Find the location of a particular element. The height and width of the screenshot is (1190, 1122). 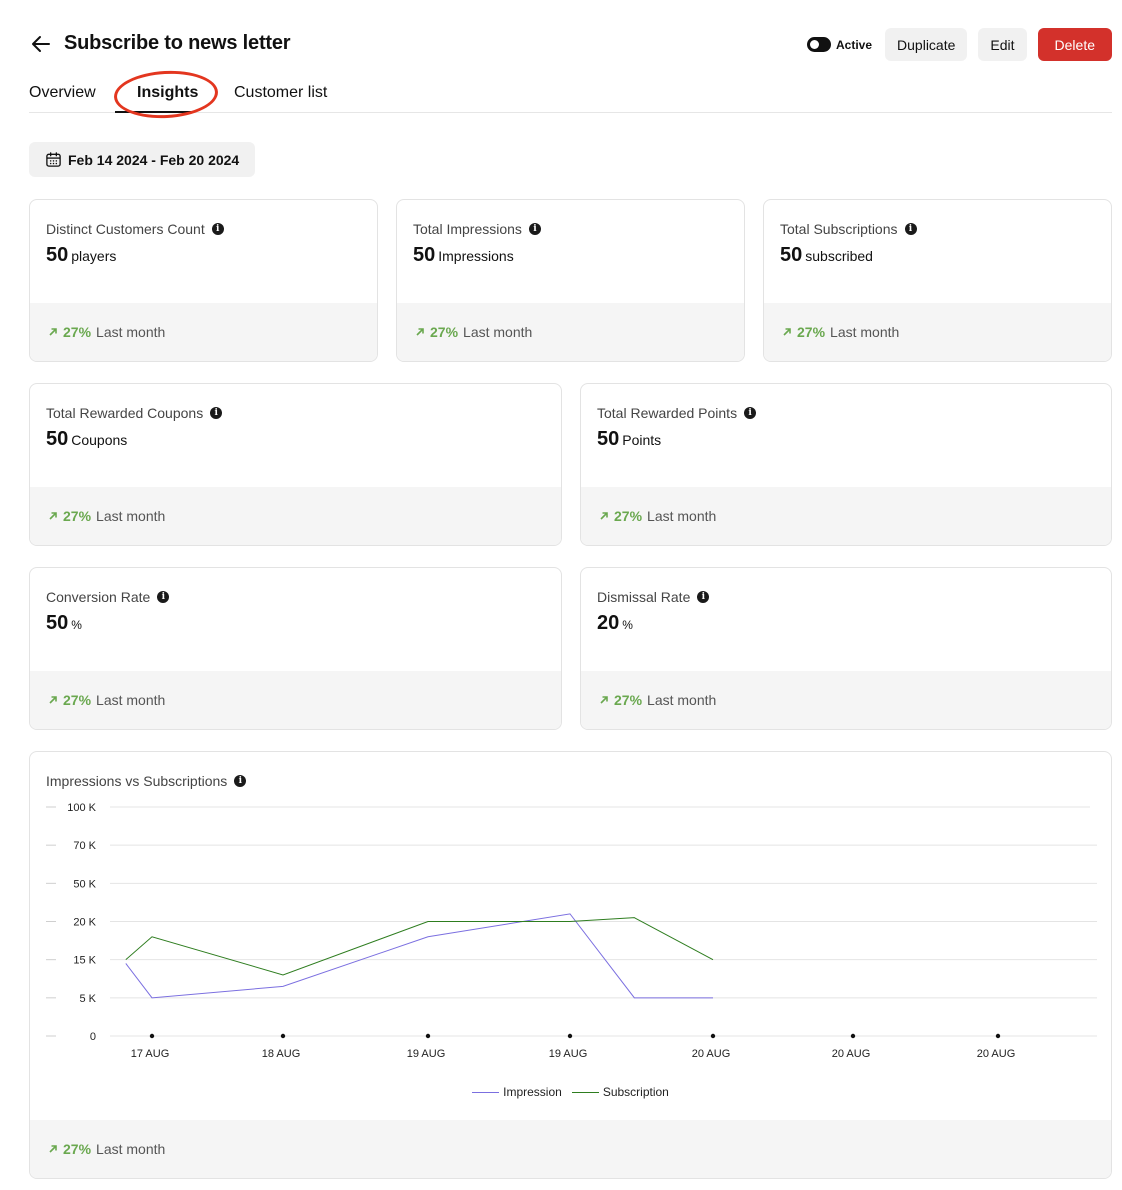

card-title: Total Rewarded Points i is located at coordinates (677, 413).